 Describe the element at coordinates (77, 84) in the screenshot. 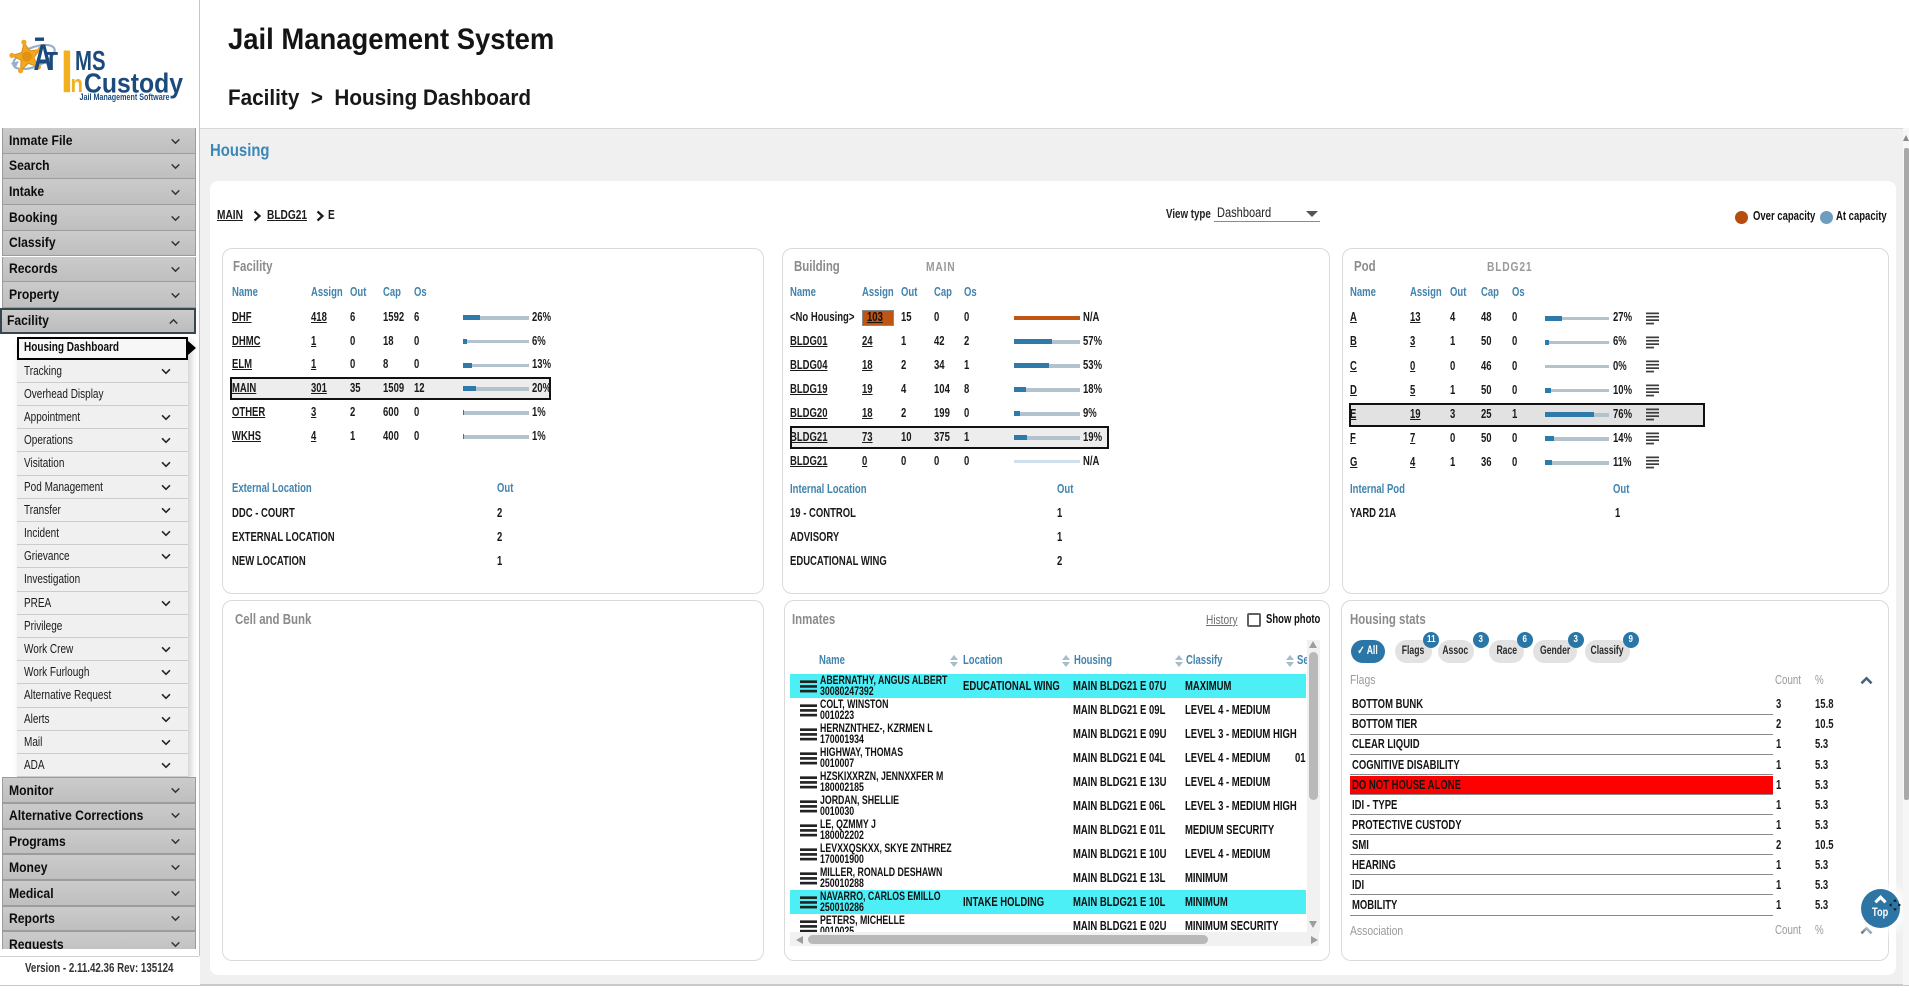

I see `svg-text: n` at that location.